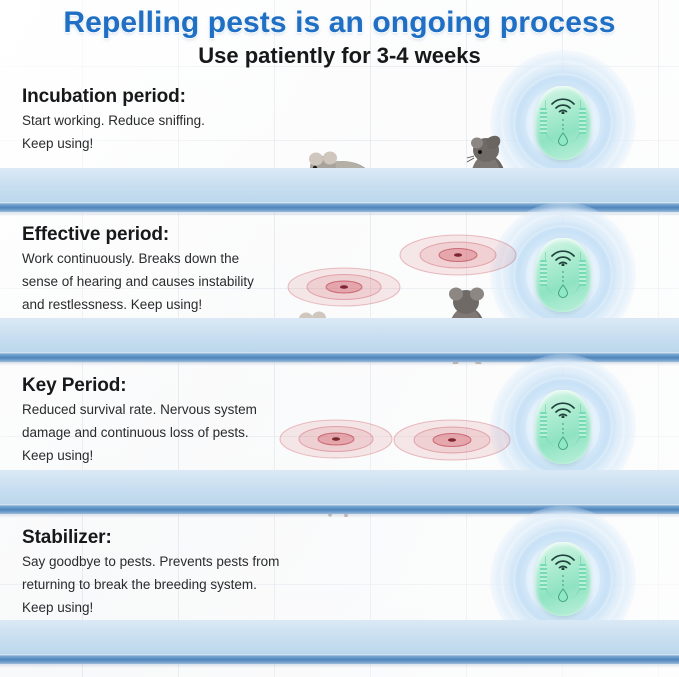  Describe the element at coordinates (104, 96) in the screenshot. I see `stage-title-incubation: Incubation period:` at that location.